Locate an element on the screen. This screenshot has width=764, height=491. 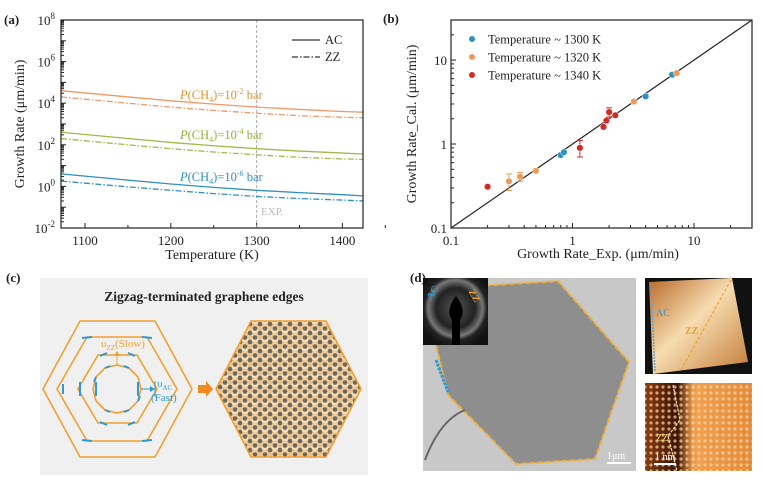
slow-arrow-head-icon is located at coordinates (117, 353).